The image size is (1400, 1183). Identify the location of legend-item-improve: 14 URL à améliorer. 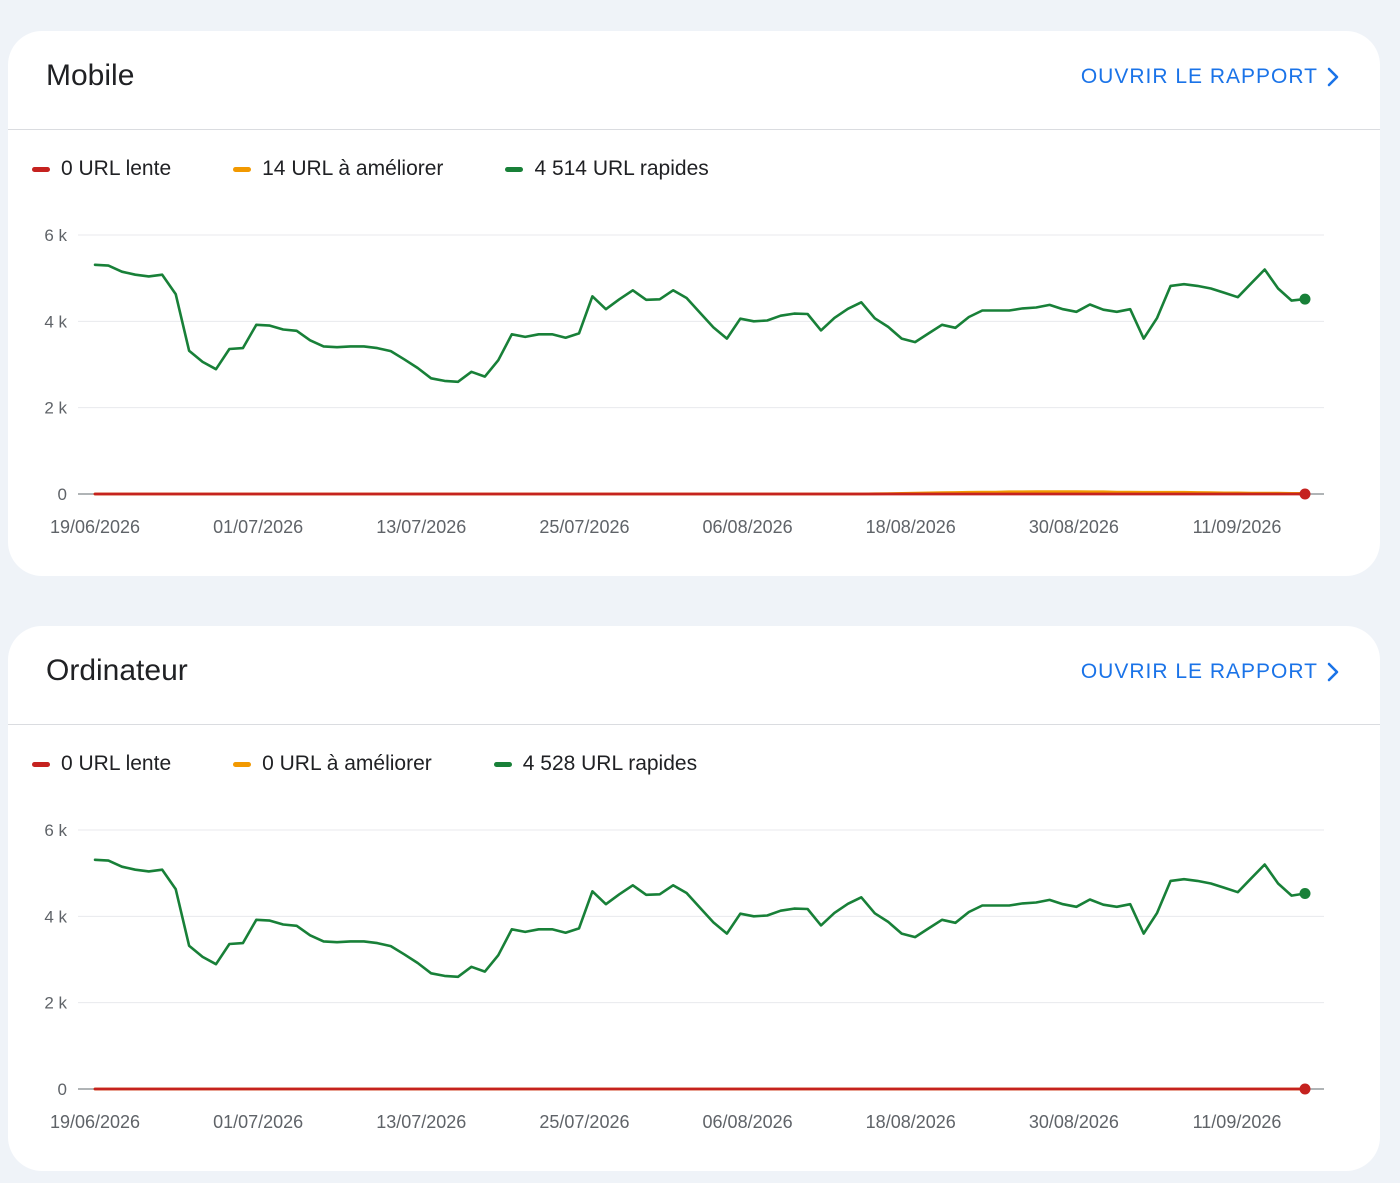
(338, 169).